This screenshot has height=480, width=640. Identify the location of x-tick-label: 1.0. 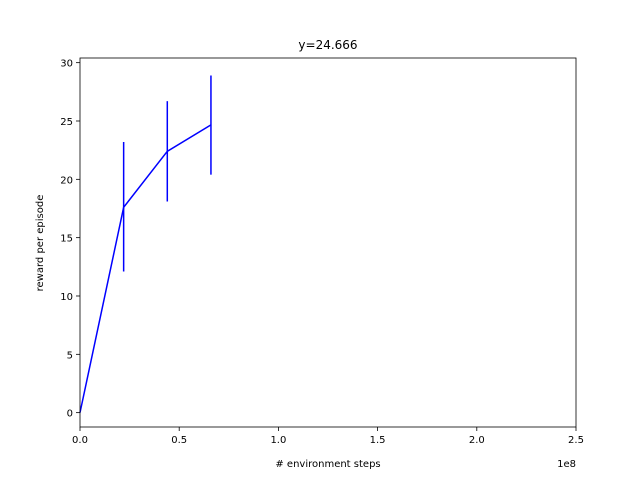
(278, 440).